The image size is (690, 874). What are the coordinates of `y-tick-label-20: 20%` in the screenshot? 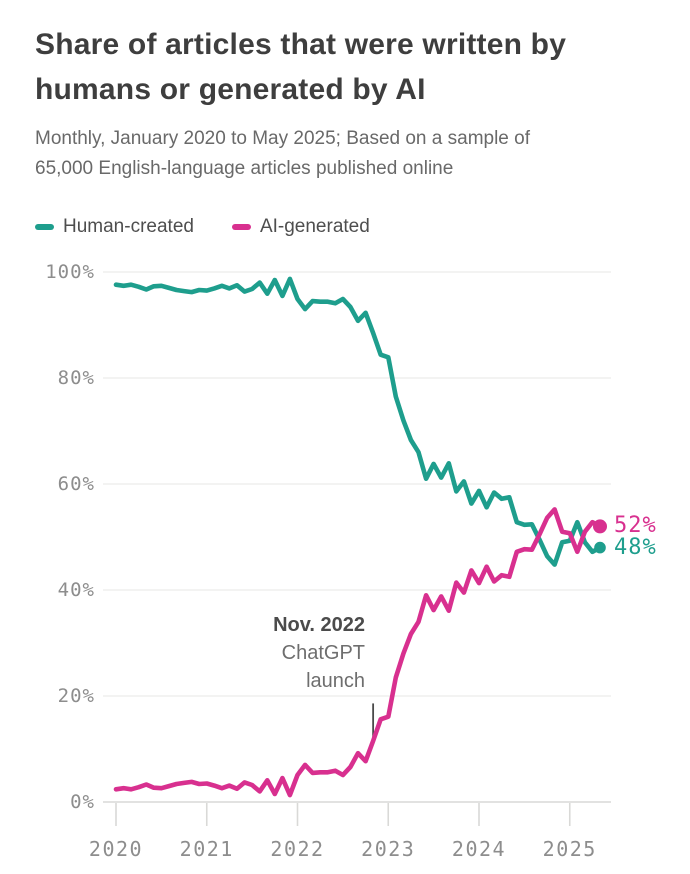 It's located at (76, 696).